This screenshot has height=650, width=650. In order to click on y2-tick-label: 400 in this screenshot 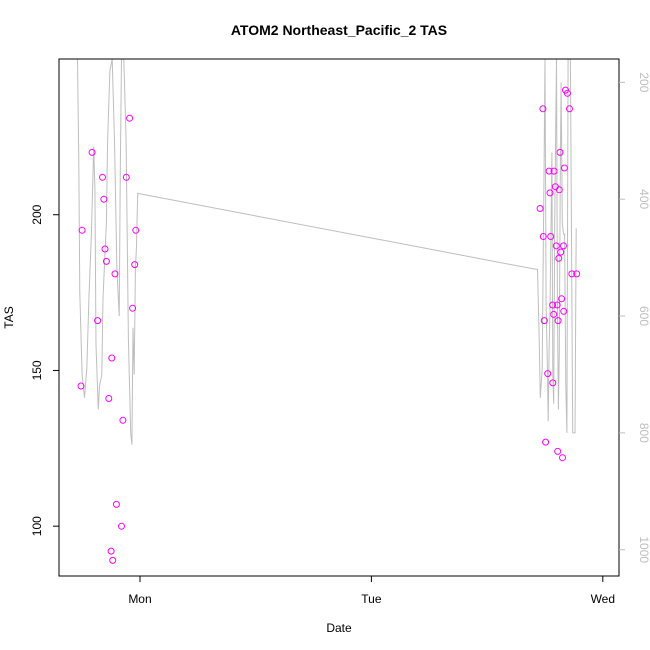, I will do `click(643, 199)`.